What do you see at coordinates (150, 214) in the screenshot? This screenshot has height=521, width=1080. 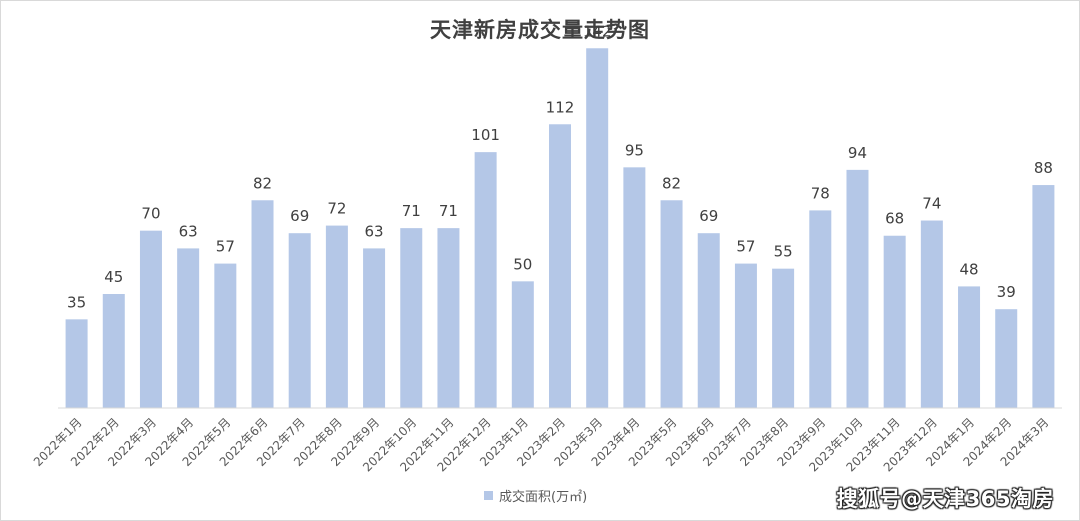 I see `data-label-3: 70` at bounding box center [150, 214].